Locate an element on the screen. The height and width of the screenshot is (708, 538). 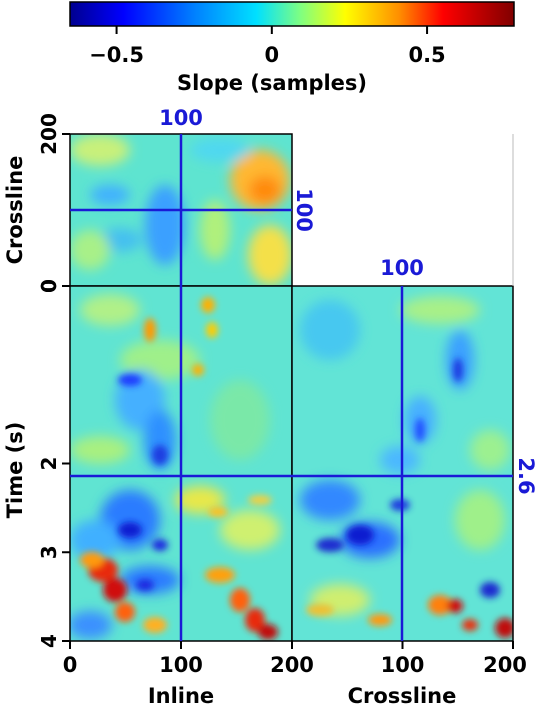
colorbar-tick-label: 0 is located at coordinates (272, 55).